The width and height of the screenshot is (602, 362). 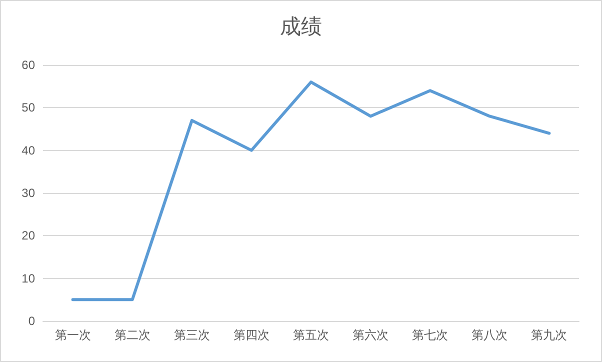 I want to click on y-tick-label: 20, so click(x=29, y=235).